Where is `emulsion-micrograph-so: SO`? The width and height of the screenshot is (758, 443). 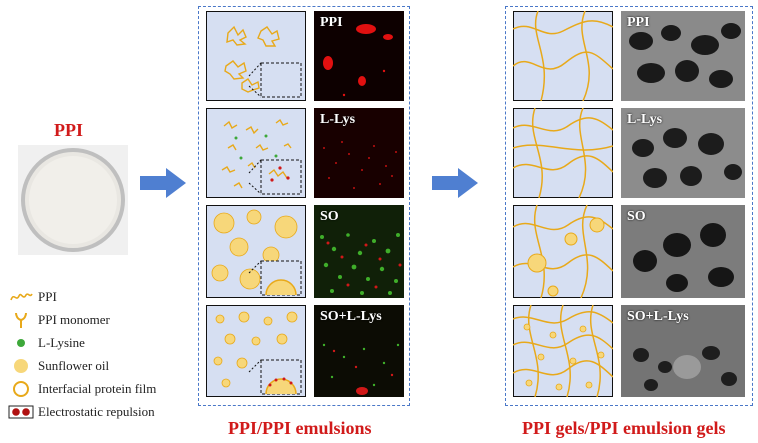
emulsion-micrograph-so: SO is located at coordinates (359, 251).